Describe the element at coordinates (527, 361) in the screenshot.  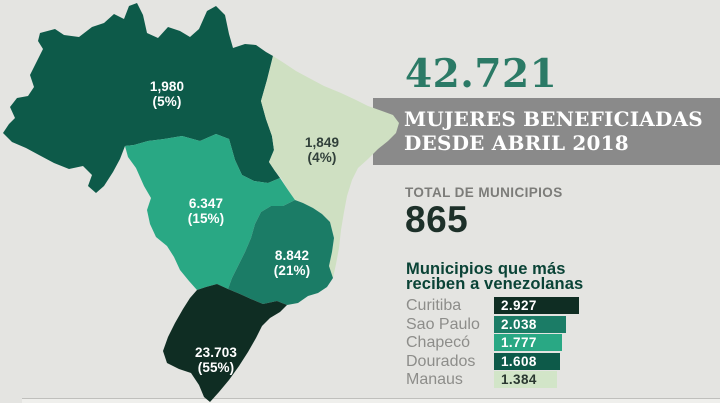
I see `city-value-bar: 1.608` at that location.